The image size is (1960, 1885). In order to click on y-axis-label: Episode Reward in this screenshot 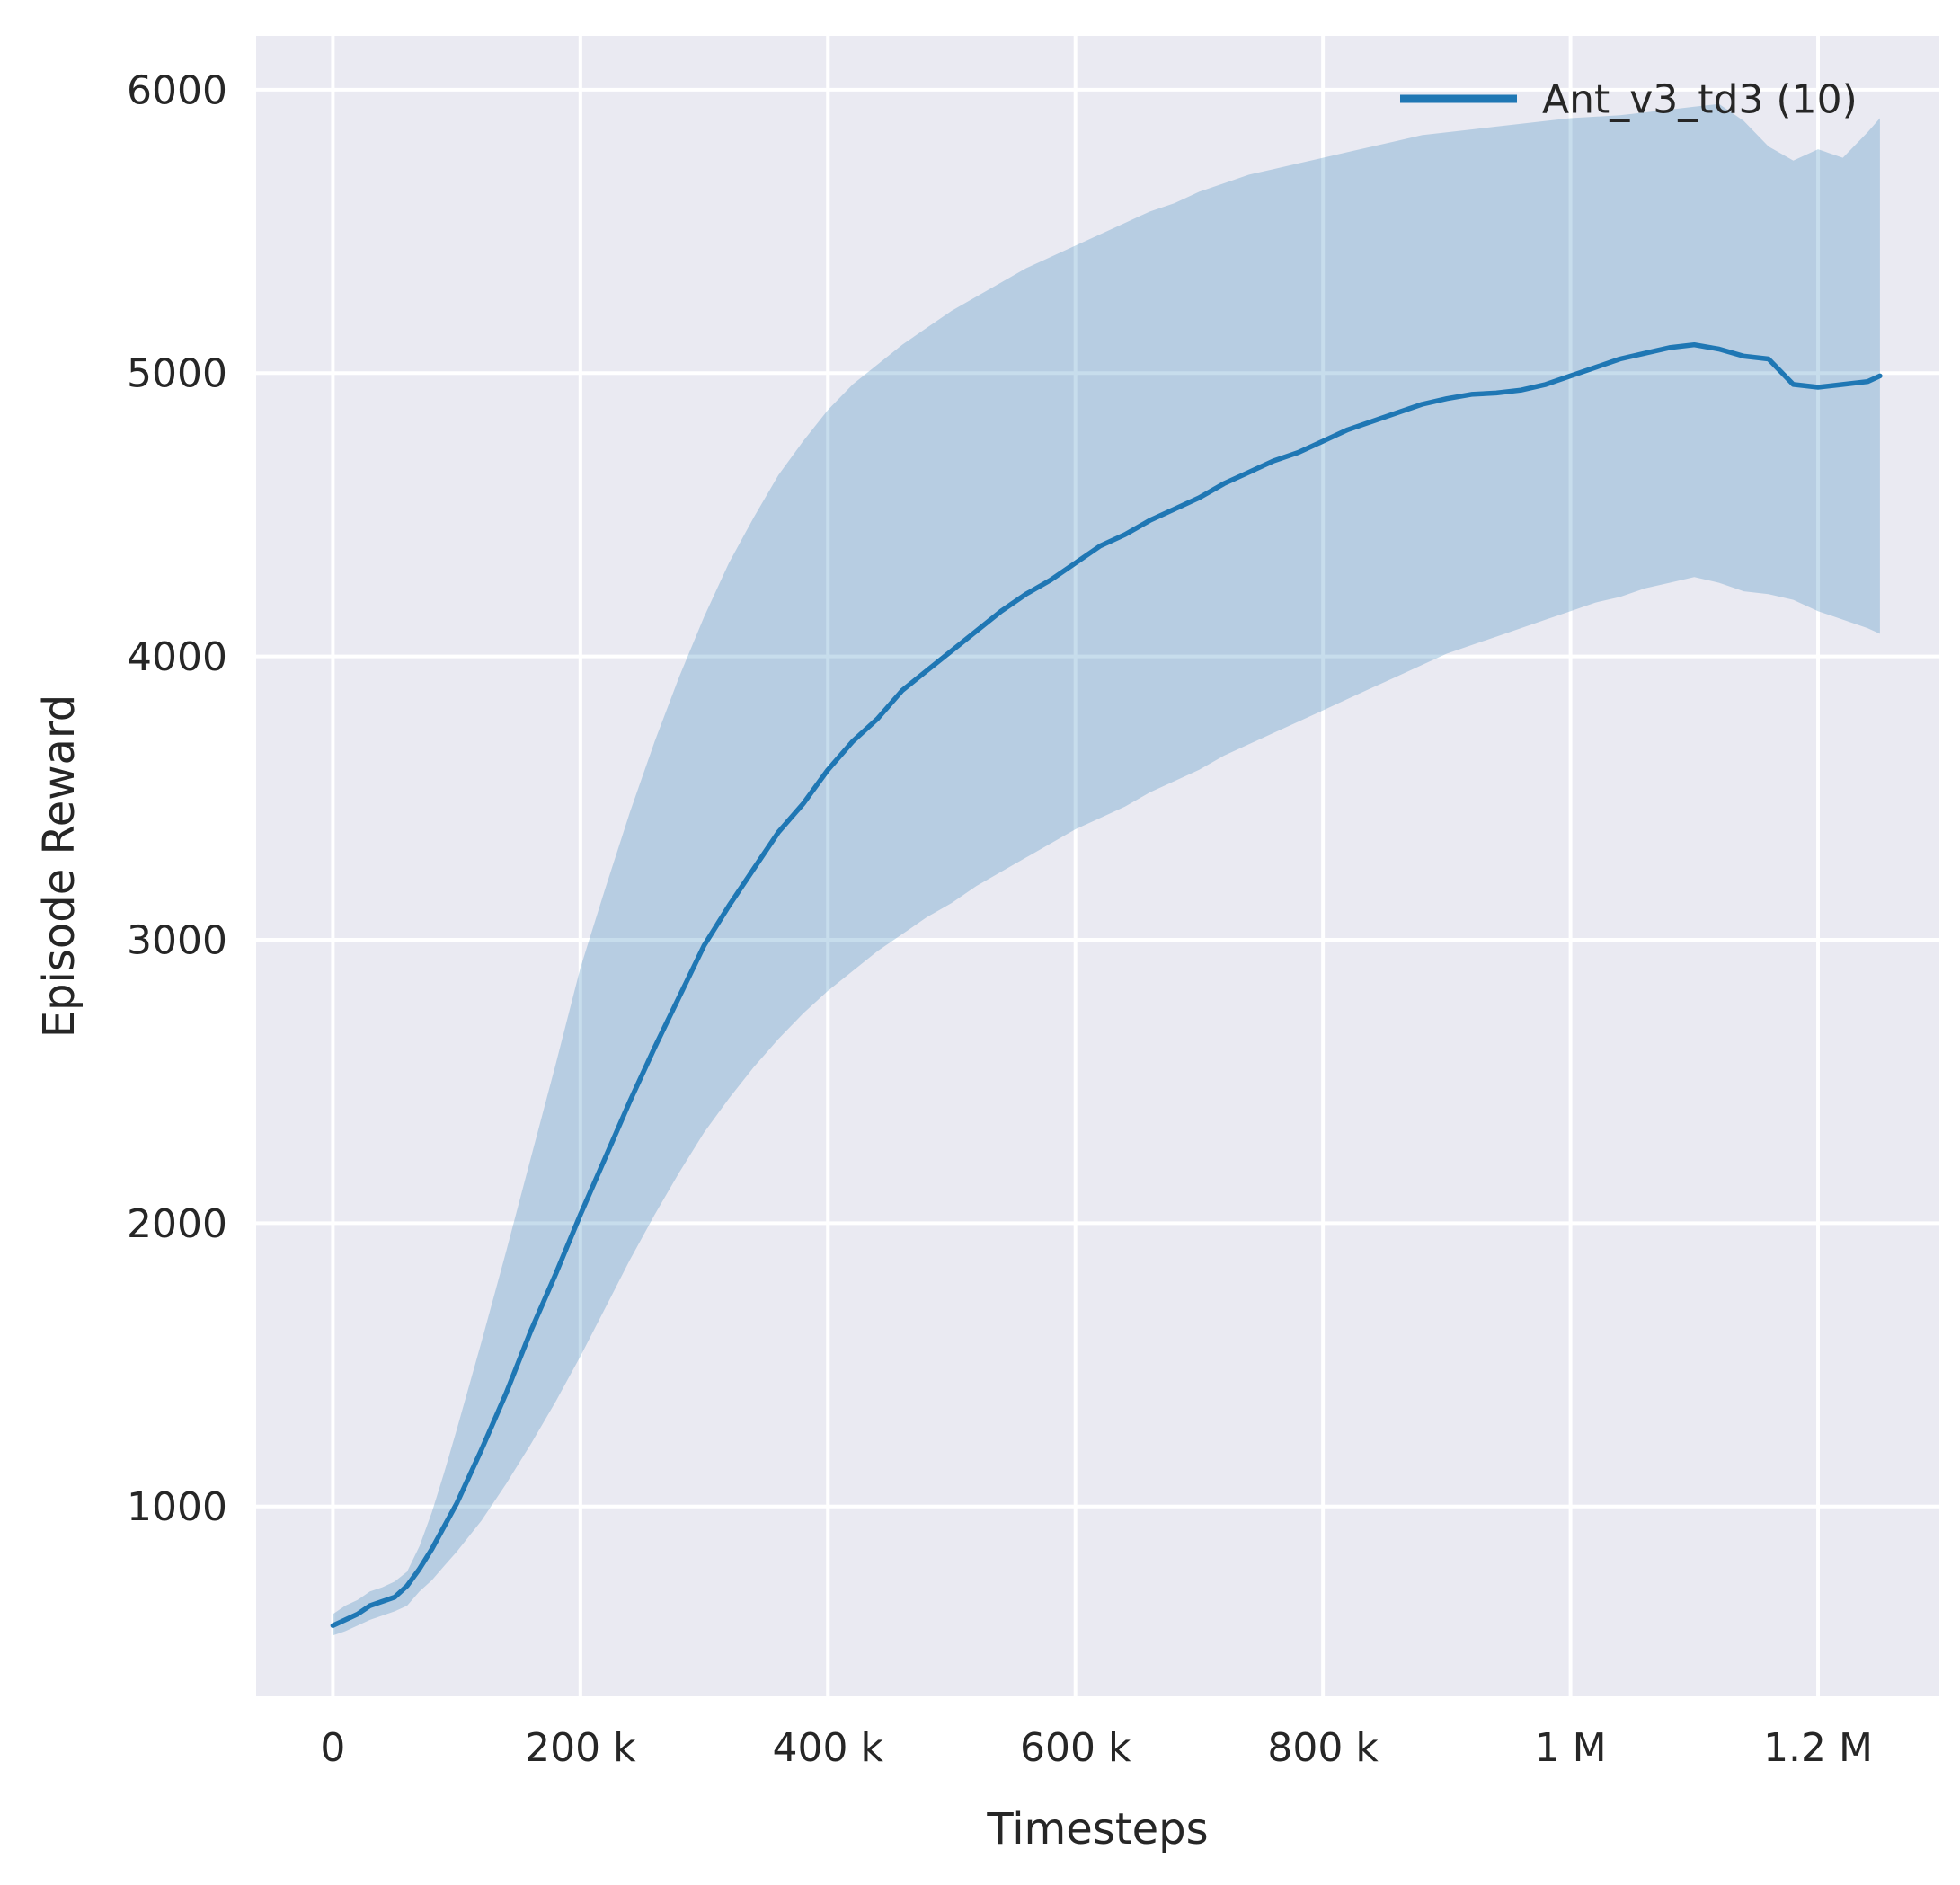, I will do `click(59, 867)`.